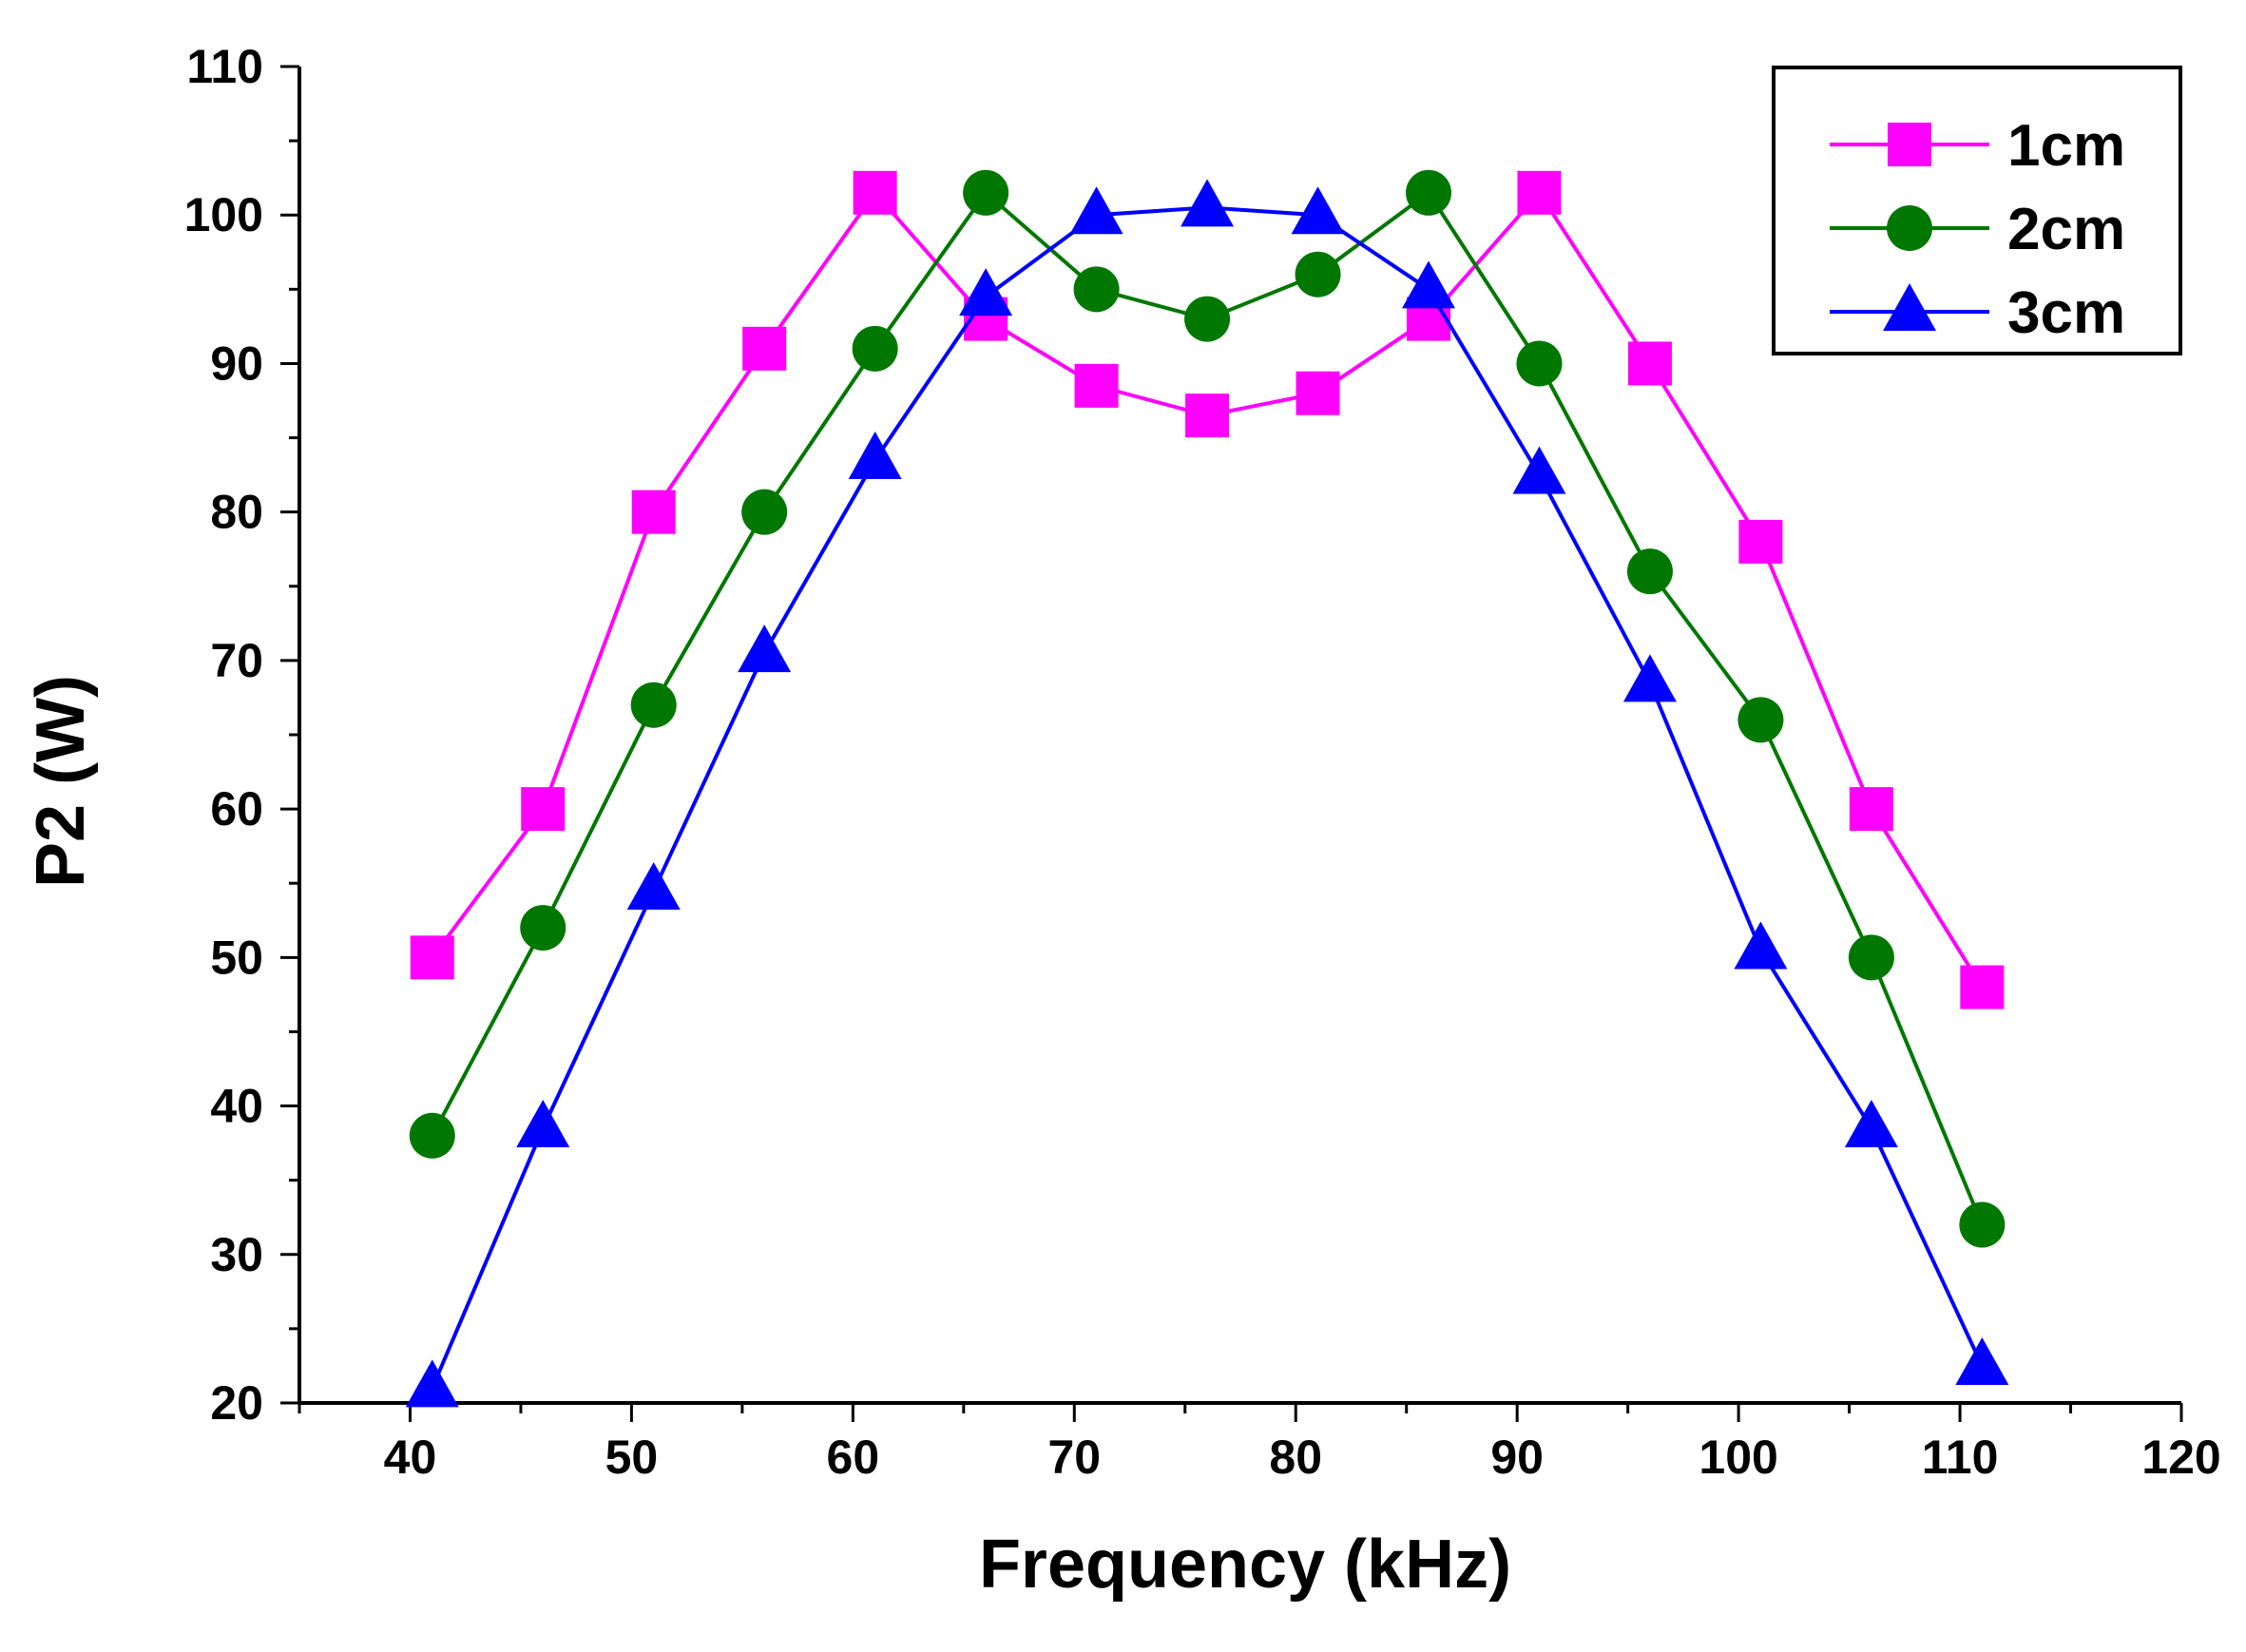 The width and height of the screenshot is (2246, 1652). Describe the element at coordinates (237, 512) in the screenshot. I see `y-tick-label: 80` at that location.